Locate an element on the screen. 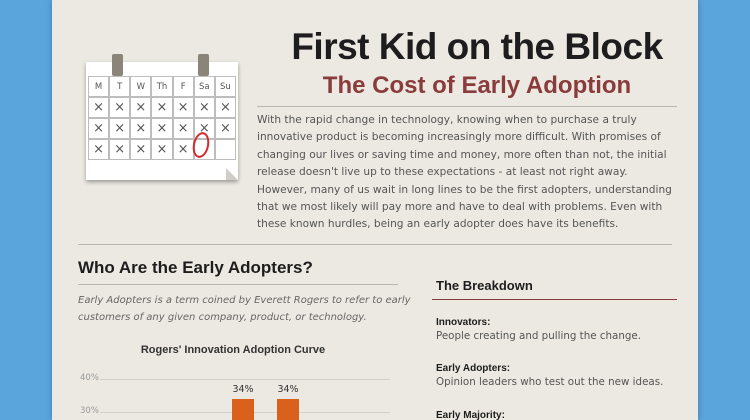 This screenshot has height=420, width=750. section-heading: Who Are the Early Adopters? is located at coordinates (195, 267).